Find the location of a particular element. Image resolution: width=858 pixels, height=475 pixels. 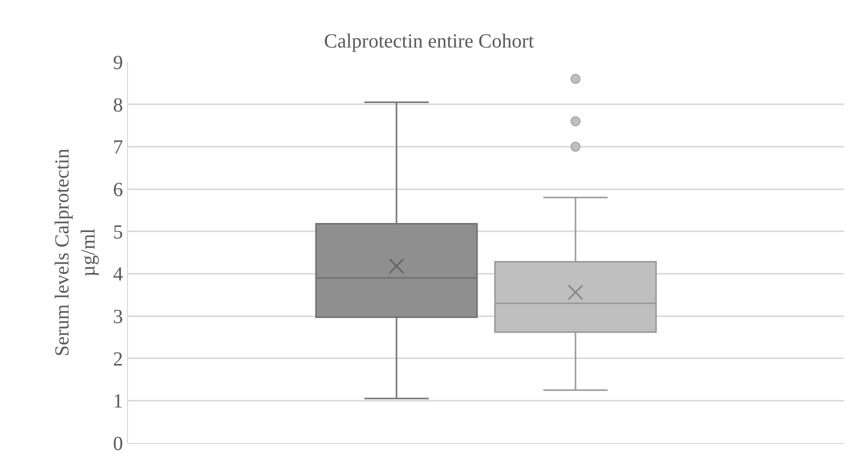

y-tick-label: 0 is located at coordinates (118, 444).